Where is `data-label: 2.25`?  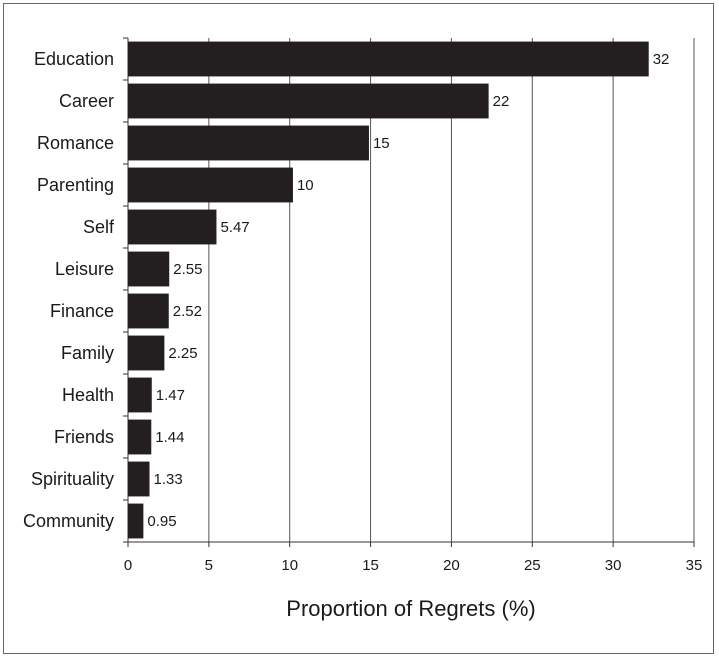
data-label: 2.25 is located at coordinates (182, 353).